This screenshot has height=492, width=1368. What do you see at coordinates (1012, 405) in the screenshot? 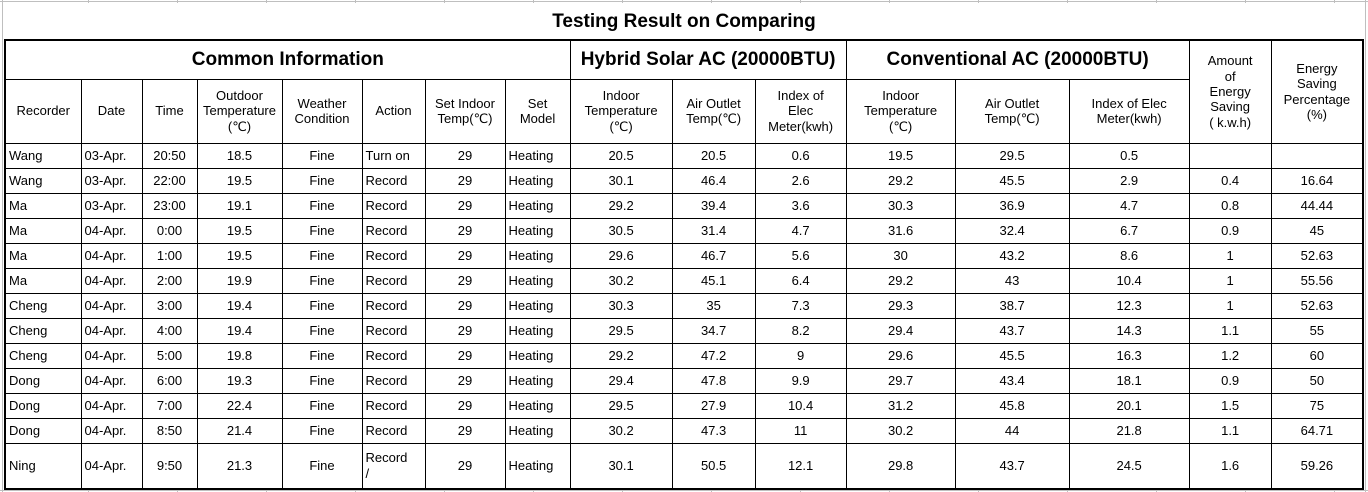
I see `table-cell: 45.8` at bounding box center [1012, 405].